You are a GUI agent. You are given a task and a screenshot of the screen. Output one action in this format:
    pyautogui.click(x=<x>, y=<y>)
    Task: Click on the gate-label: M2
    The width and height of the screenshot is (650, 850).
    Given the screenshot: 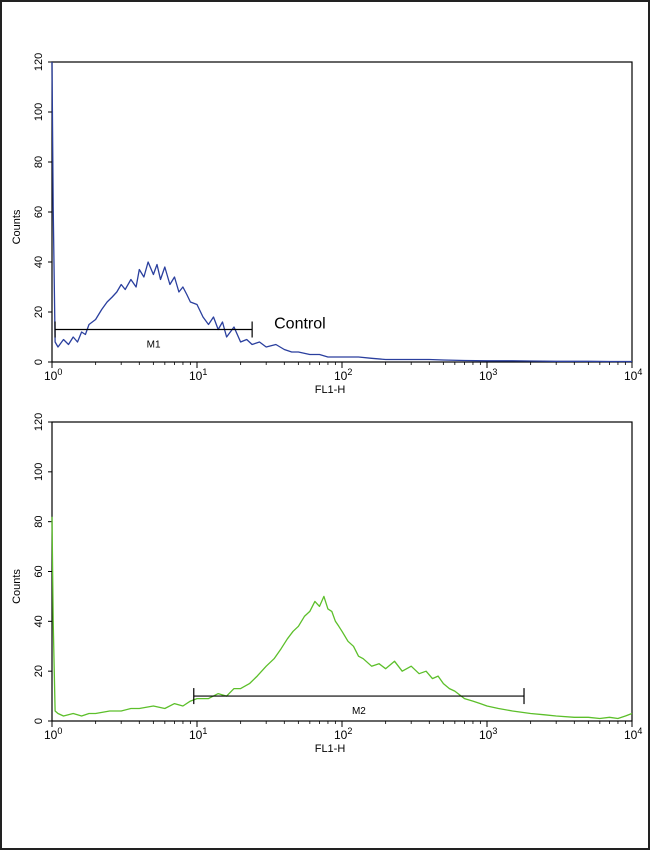 What is the action you would take?
    pyautogui.click(x=359, y=711)
    